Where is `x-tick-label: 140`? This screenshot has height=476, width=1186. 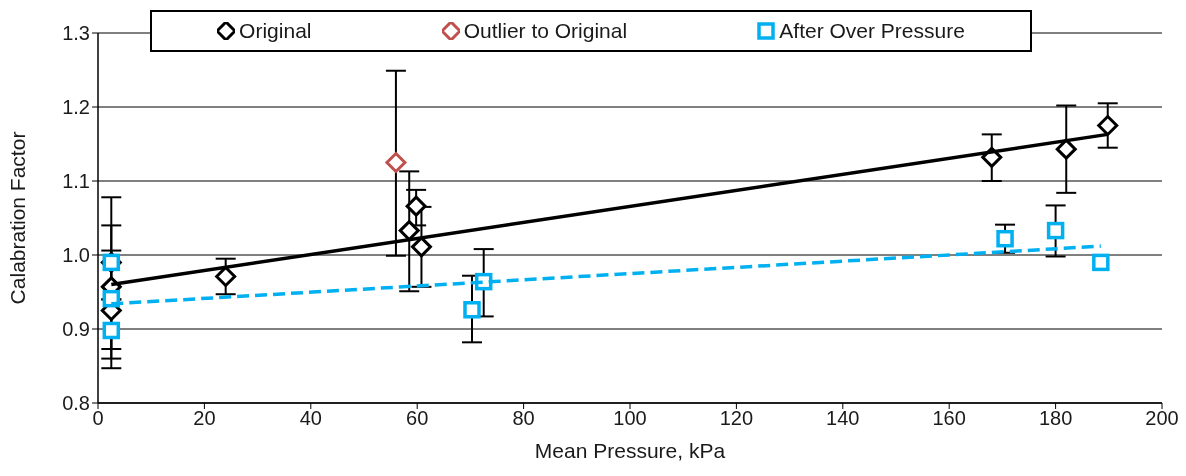 x-tick-label: 140 is located at coordinates (843, 418).